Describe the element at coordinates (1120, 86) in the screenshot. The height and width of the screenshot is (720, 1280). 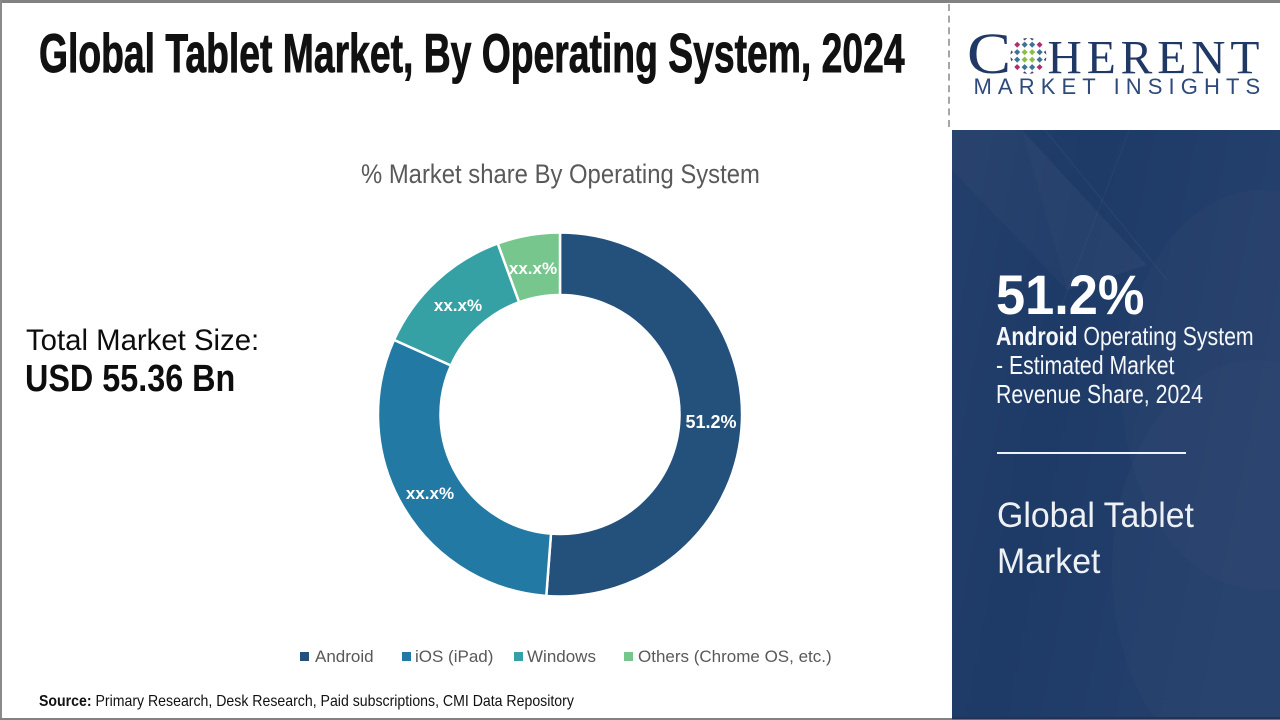
I see `svg-text: MARKET INSIGHTS` at that location.